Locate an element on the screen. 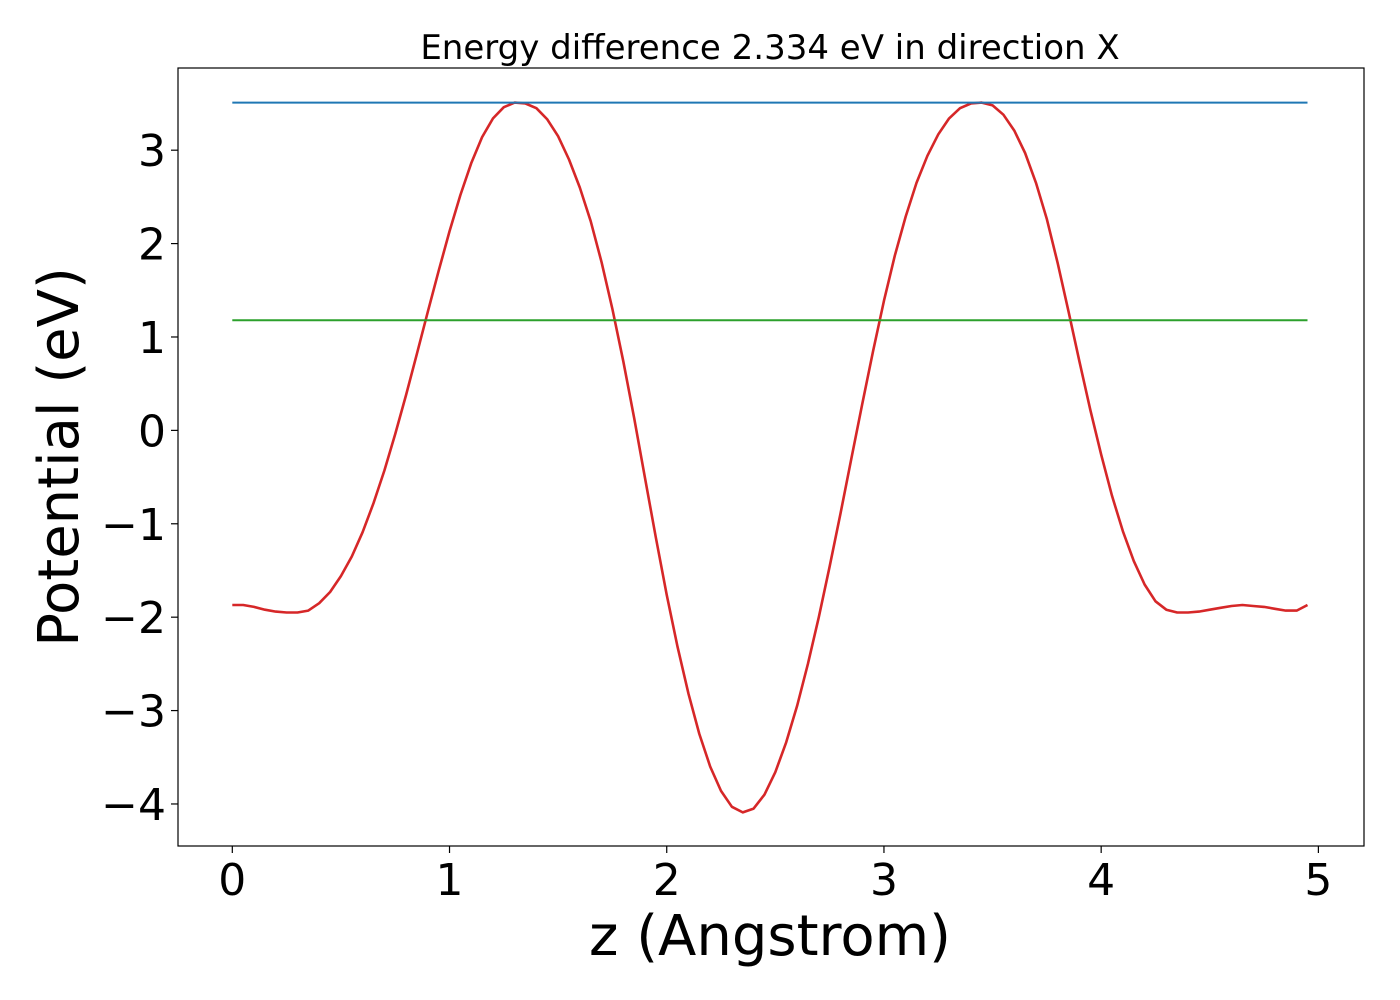 This screenshot has height=1000, width=1400. x-tick-label: 1 is located at coordinates (450, 880).